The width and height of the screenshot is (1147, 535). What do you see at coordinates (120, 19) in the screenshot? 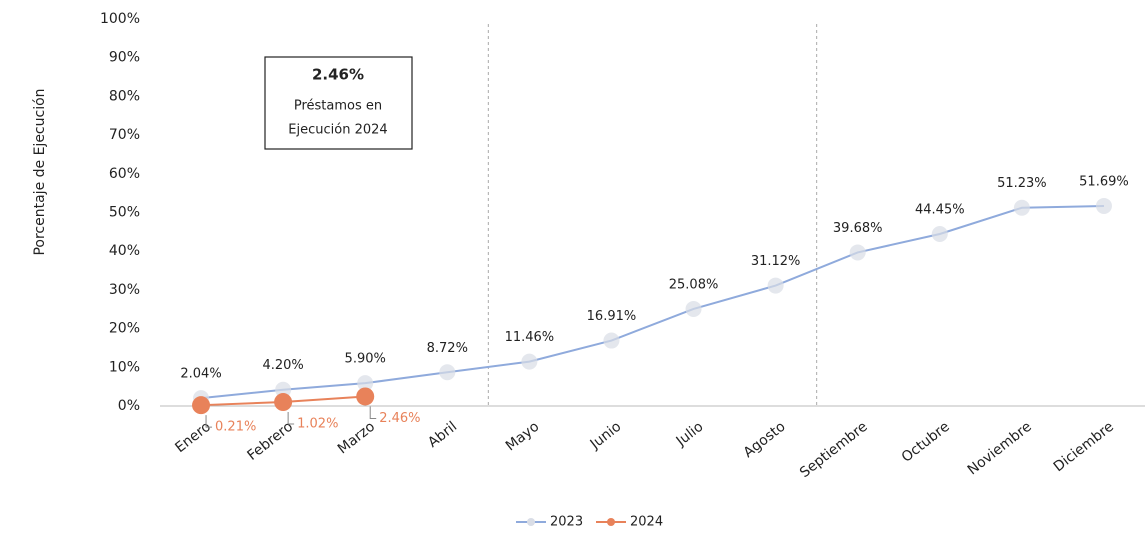
I see `y-tick-label: 100%` at bounding box center [120, 19].